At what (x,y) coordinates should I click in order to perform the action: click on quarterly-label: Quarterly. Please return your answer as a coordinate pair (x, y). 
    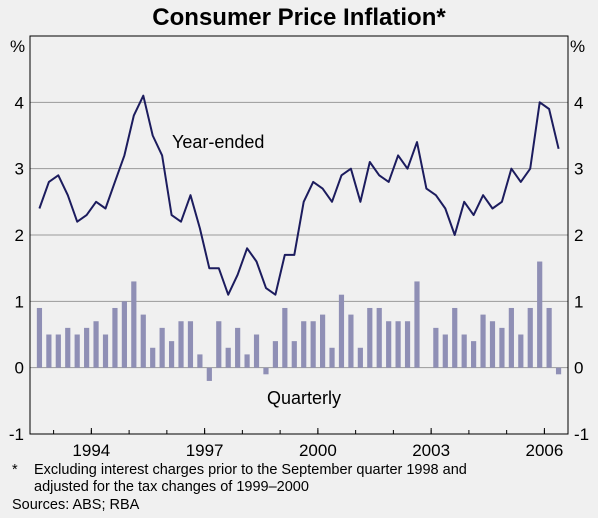
    Looking at the image, I should click on (304, 398).